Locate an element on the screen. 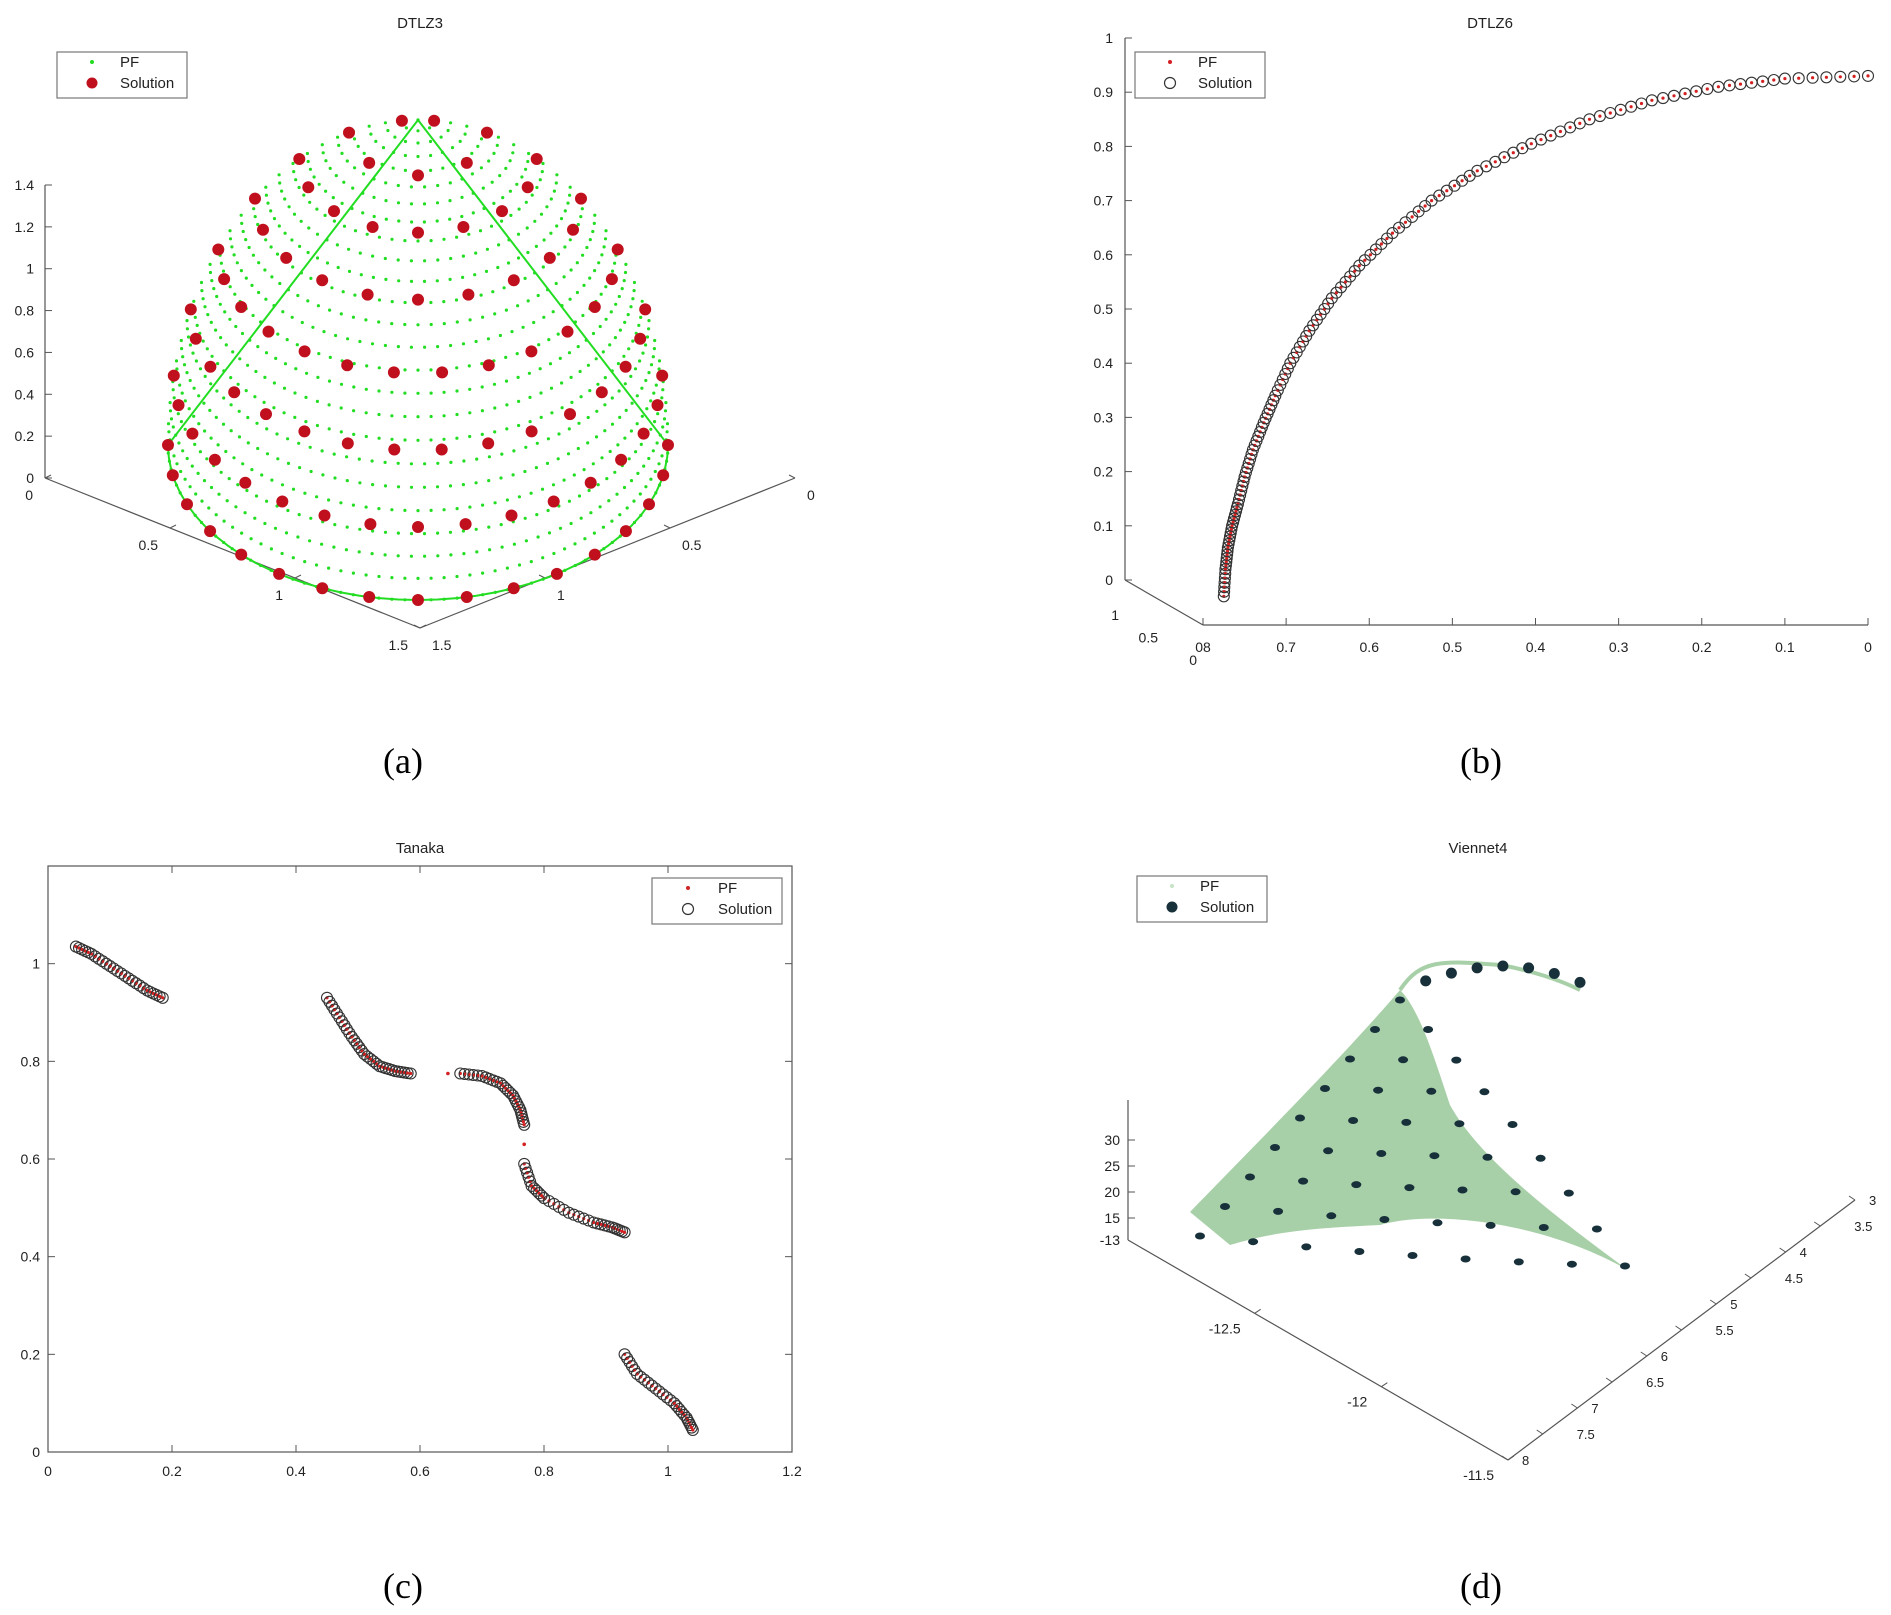 This screenshot has width=1891, height=1615. panel-c-legend: PF Solution is located at coordinates (717, 901).